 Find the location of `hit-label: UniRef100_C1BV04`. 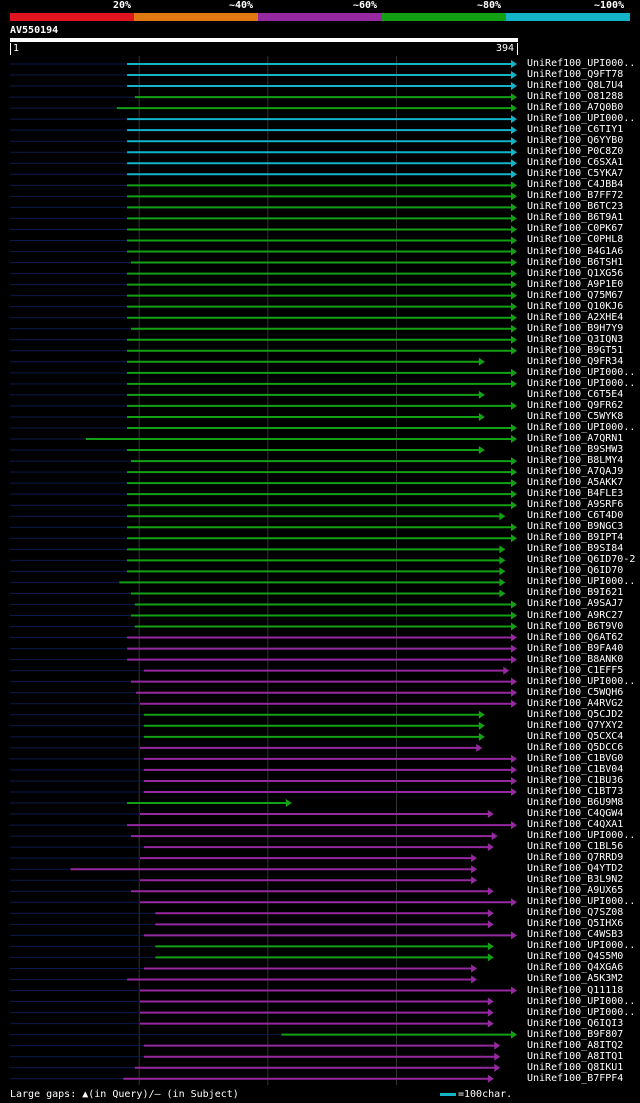

hit-label: UniRef100_C1BV04 is located at coordinates (575, 769).